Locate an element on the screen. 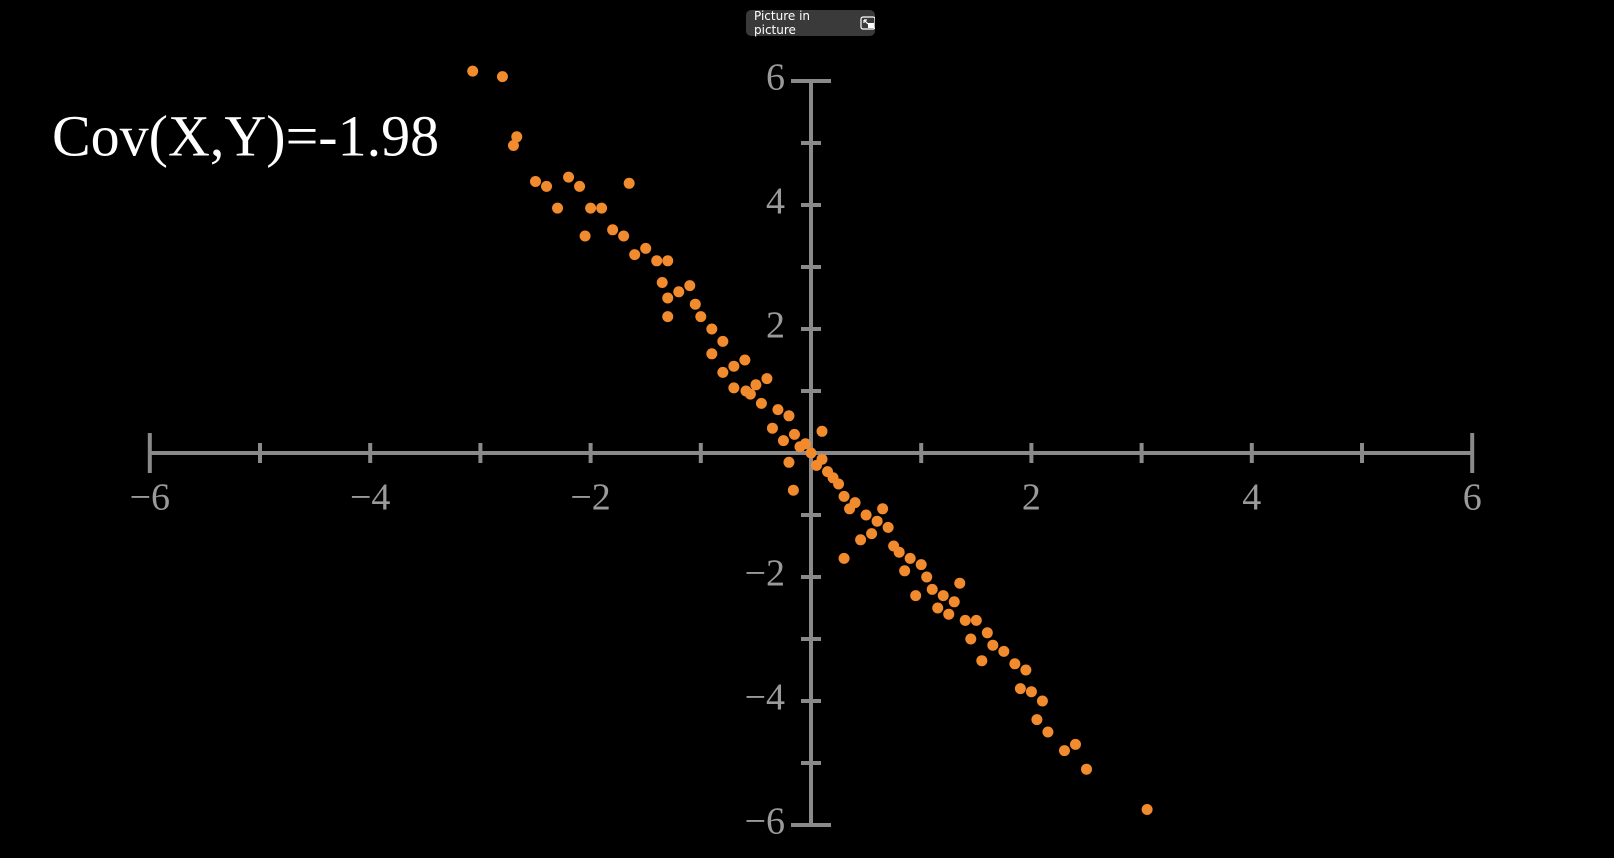 The width and height of the screenshot is (1614, 858). y-tick-label: 4 is located at coordinates (775, 202).